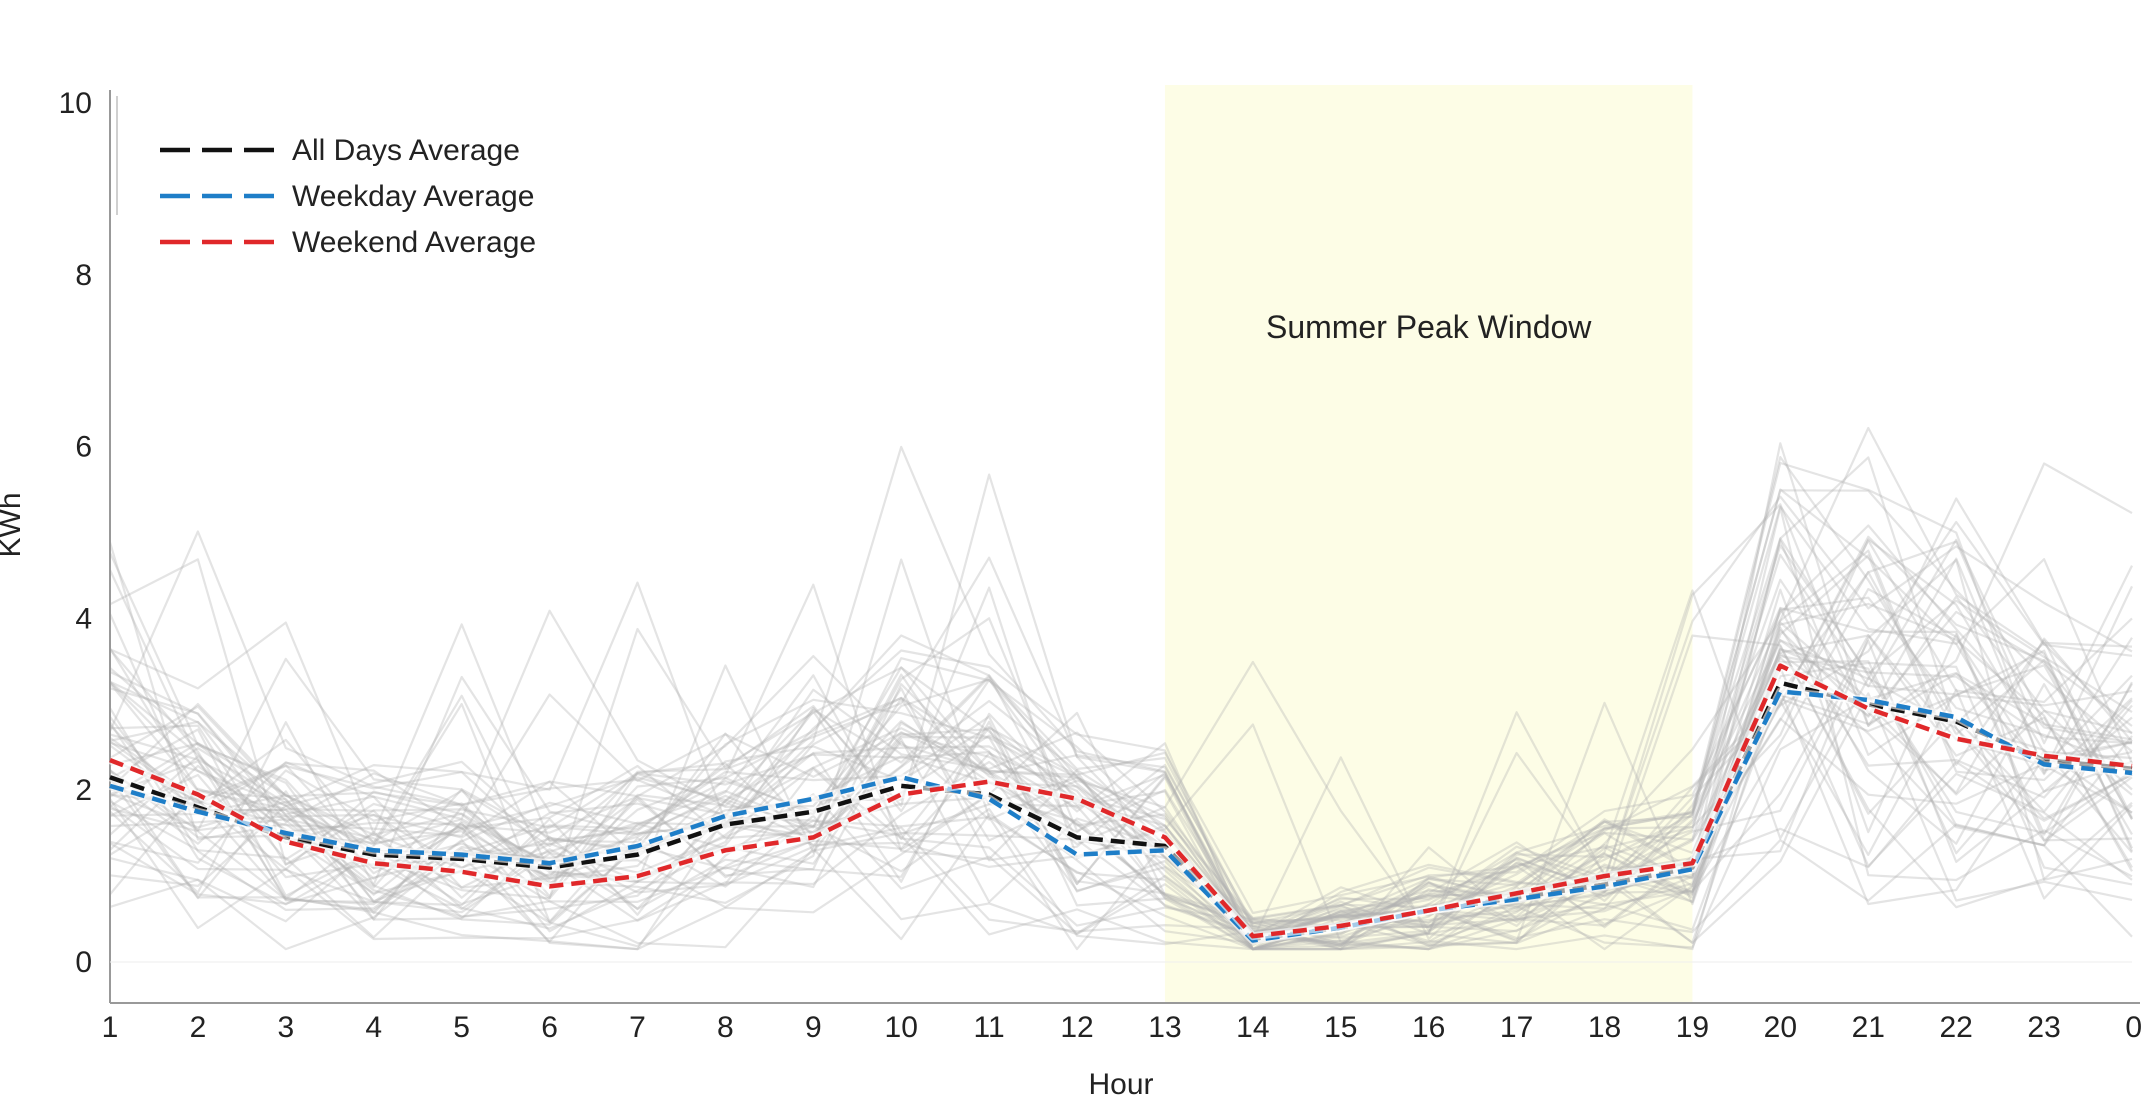  What do you see at coordinates (901, 1027) in the screenshot?
I see `x-tick-label: 10` at bounding box center [901, 1027].